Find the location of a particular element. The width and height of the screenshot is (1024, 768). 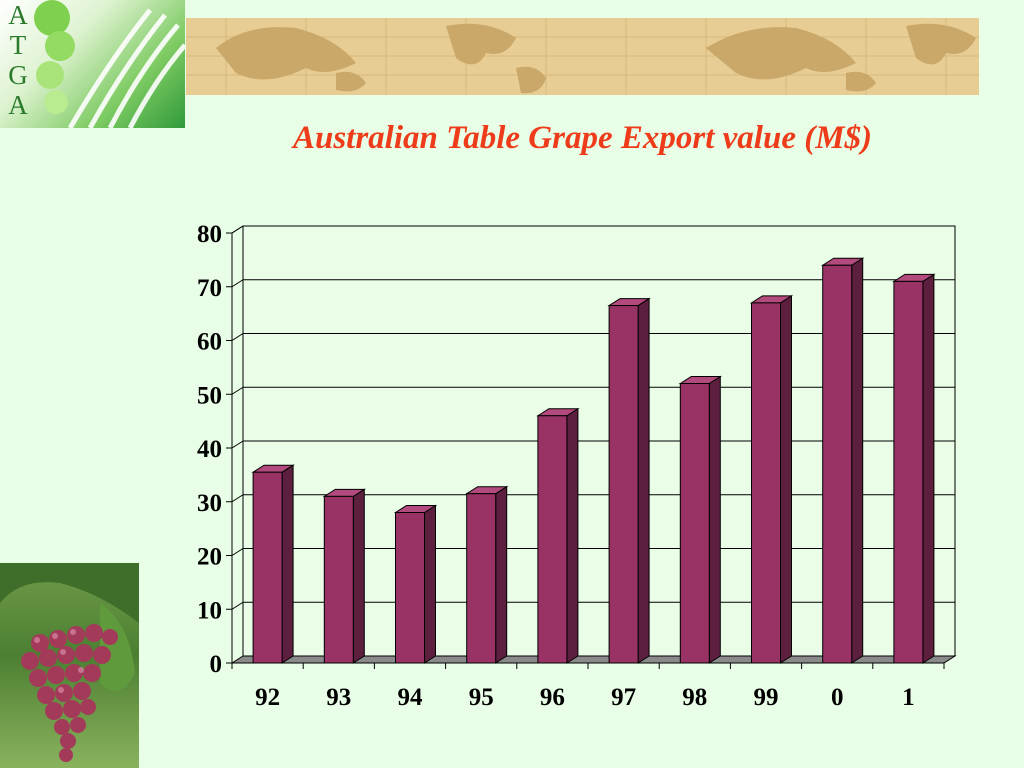

world-map-graphic is located at coordinates (582, 56).